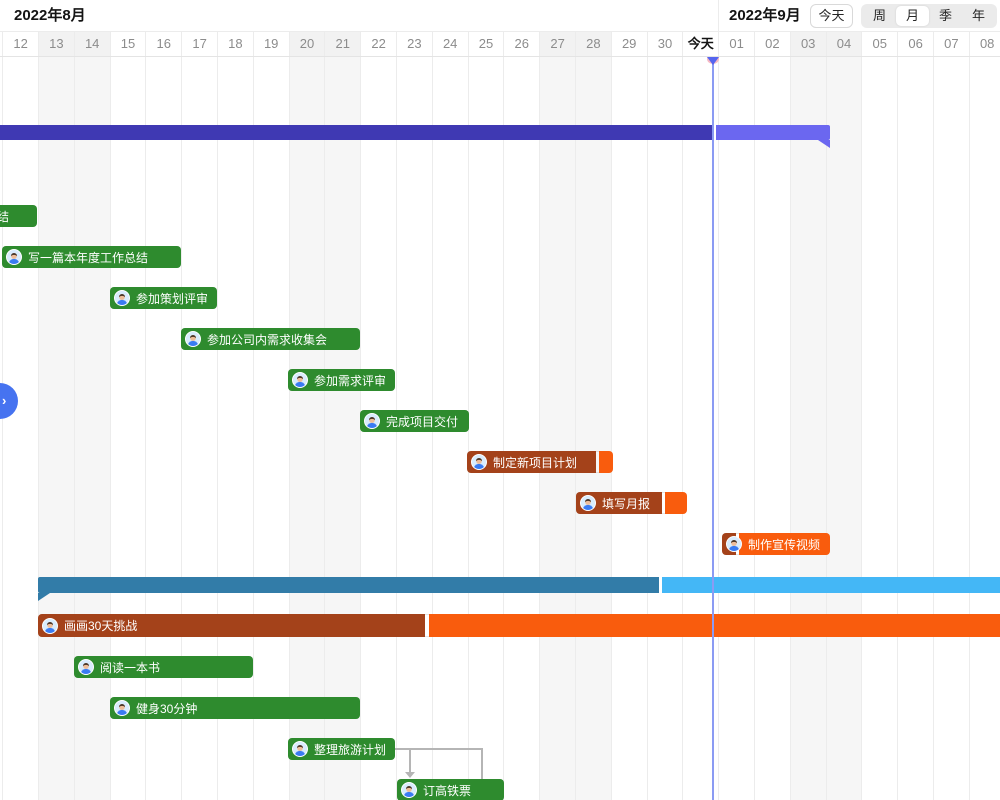 The height and width of the screenshot is (800, 1000). What do you see at coordinates (945, 15) in the screenshot?
I see `view-option-季: 季` at bounding box center [945, 15].